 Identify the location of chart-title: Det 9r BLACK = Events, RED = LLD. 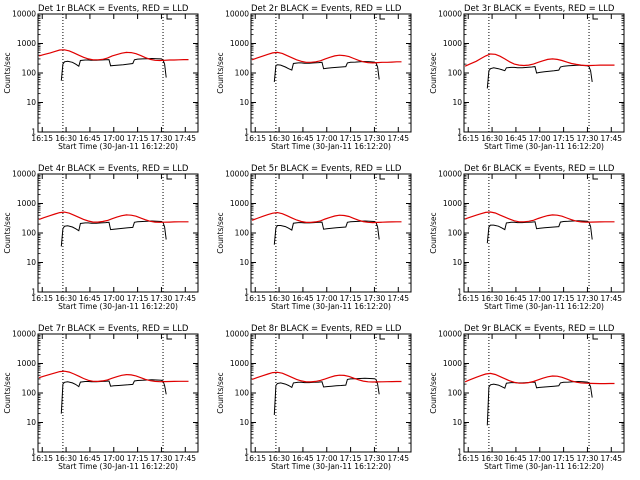
(539, 329).